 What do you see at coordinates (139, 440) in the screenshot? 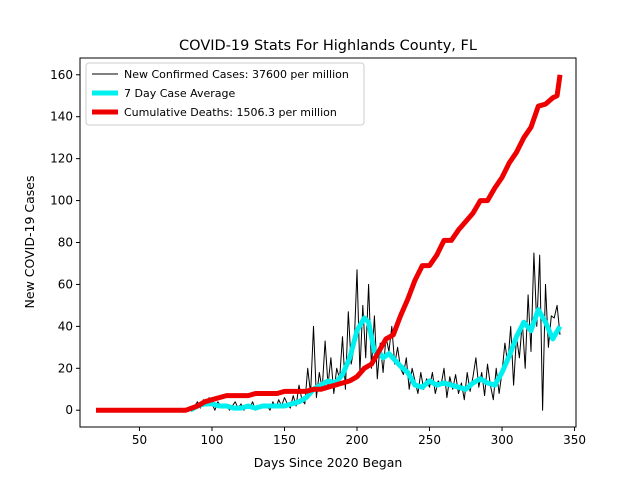
I see `x-tick-label: 50` at bounding box center [139, 440].